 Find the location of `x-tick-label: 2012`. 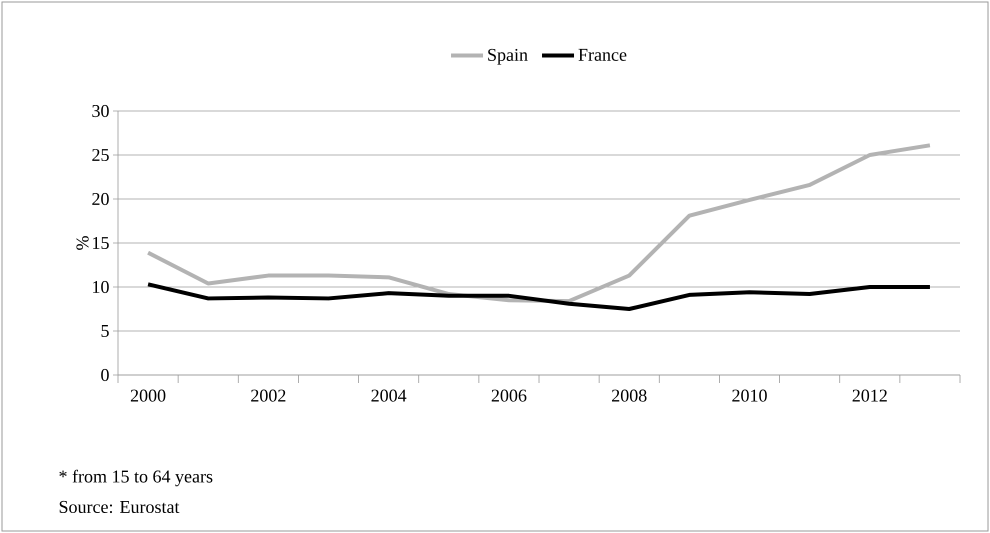

x-tick-label: 2012 is located at coordinates (869, 396).